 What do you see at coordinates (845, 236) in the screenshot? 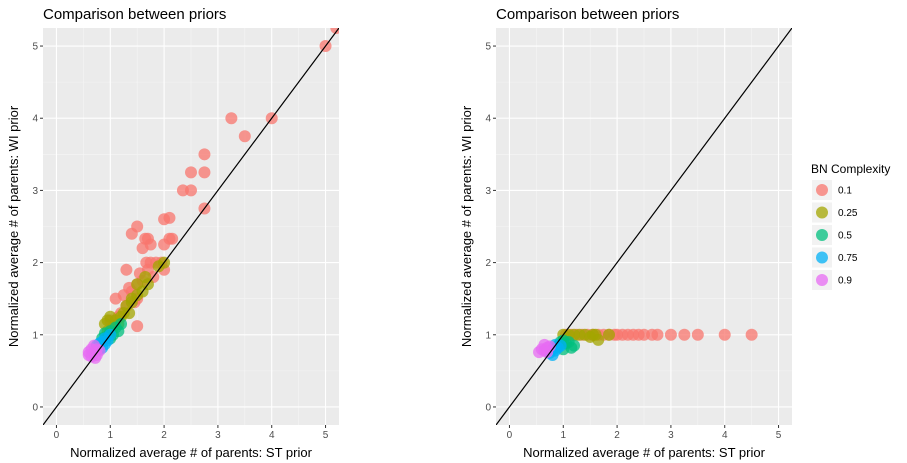
I see `legend-label-0-5: 0.5` at bounding box center [845, 236].